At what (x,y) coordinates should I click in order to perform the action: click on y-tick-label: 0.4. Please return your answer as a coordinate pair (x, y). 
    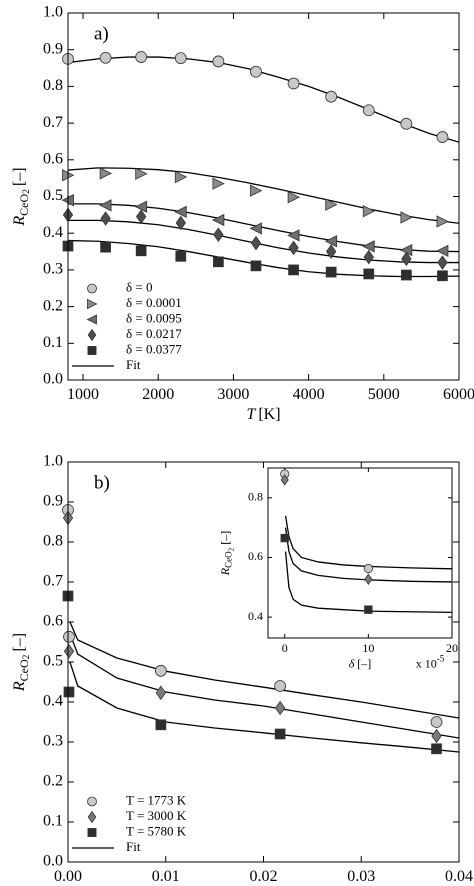
    Looking at the image, I should click on (53, 232).